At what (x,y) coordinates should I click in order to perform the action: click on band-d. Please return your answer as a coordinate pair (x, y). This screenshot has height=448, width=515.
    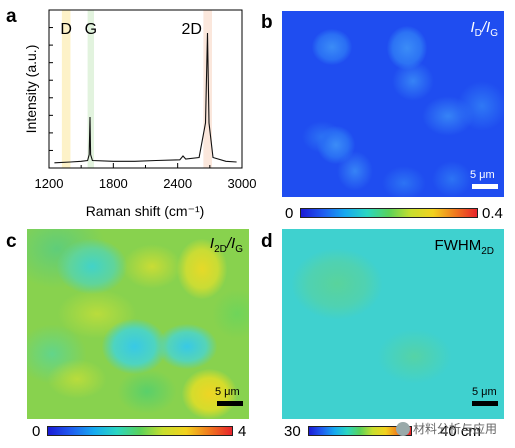
    Looking at the image, I should click on (66, 89).